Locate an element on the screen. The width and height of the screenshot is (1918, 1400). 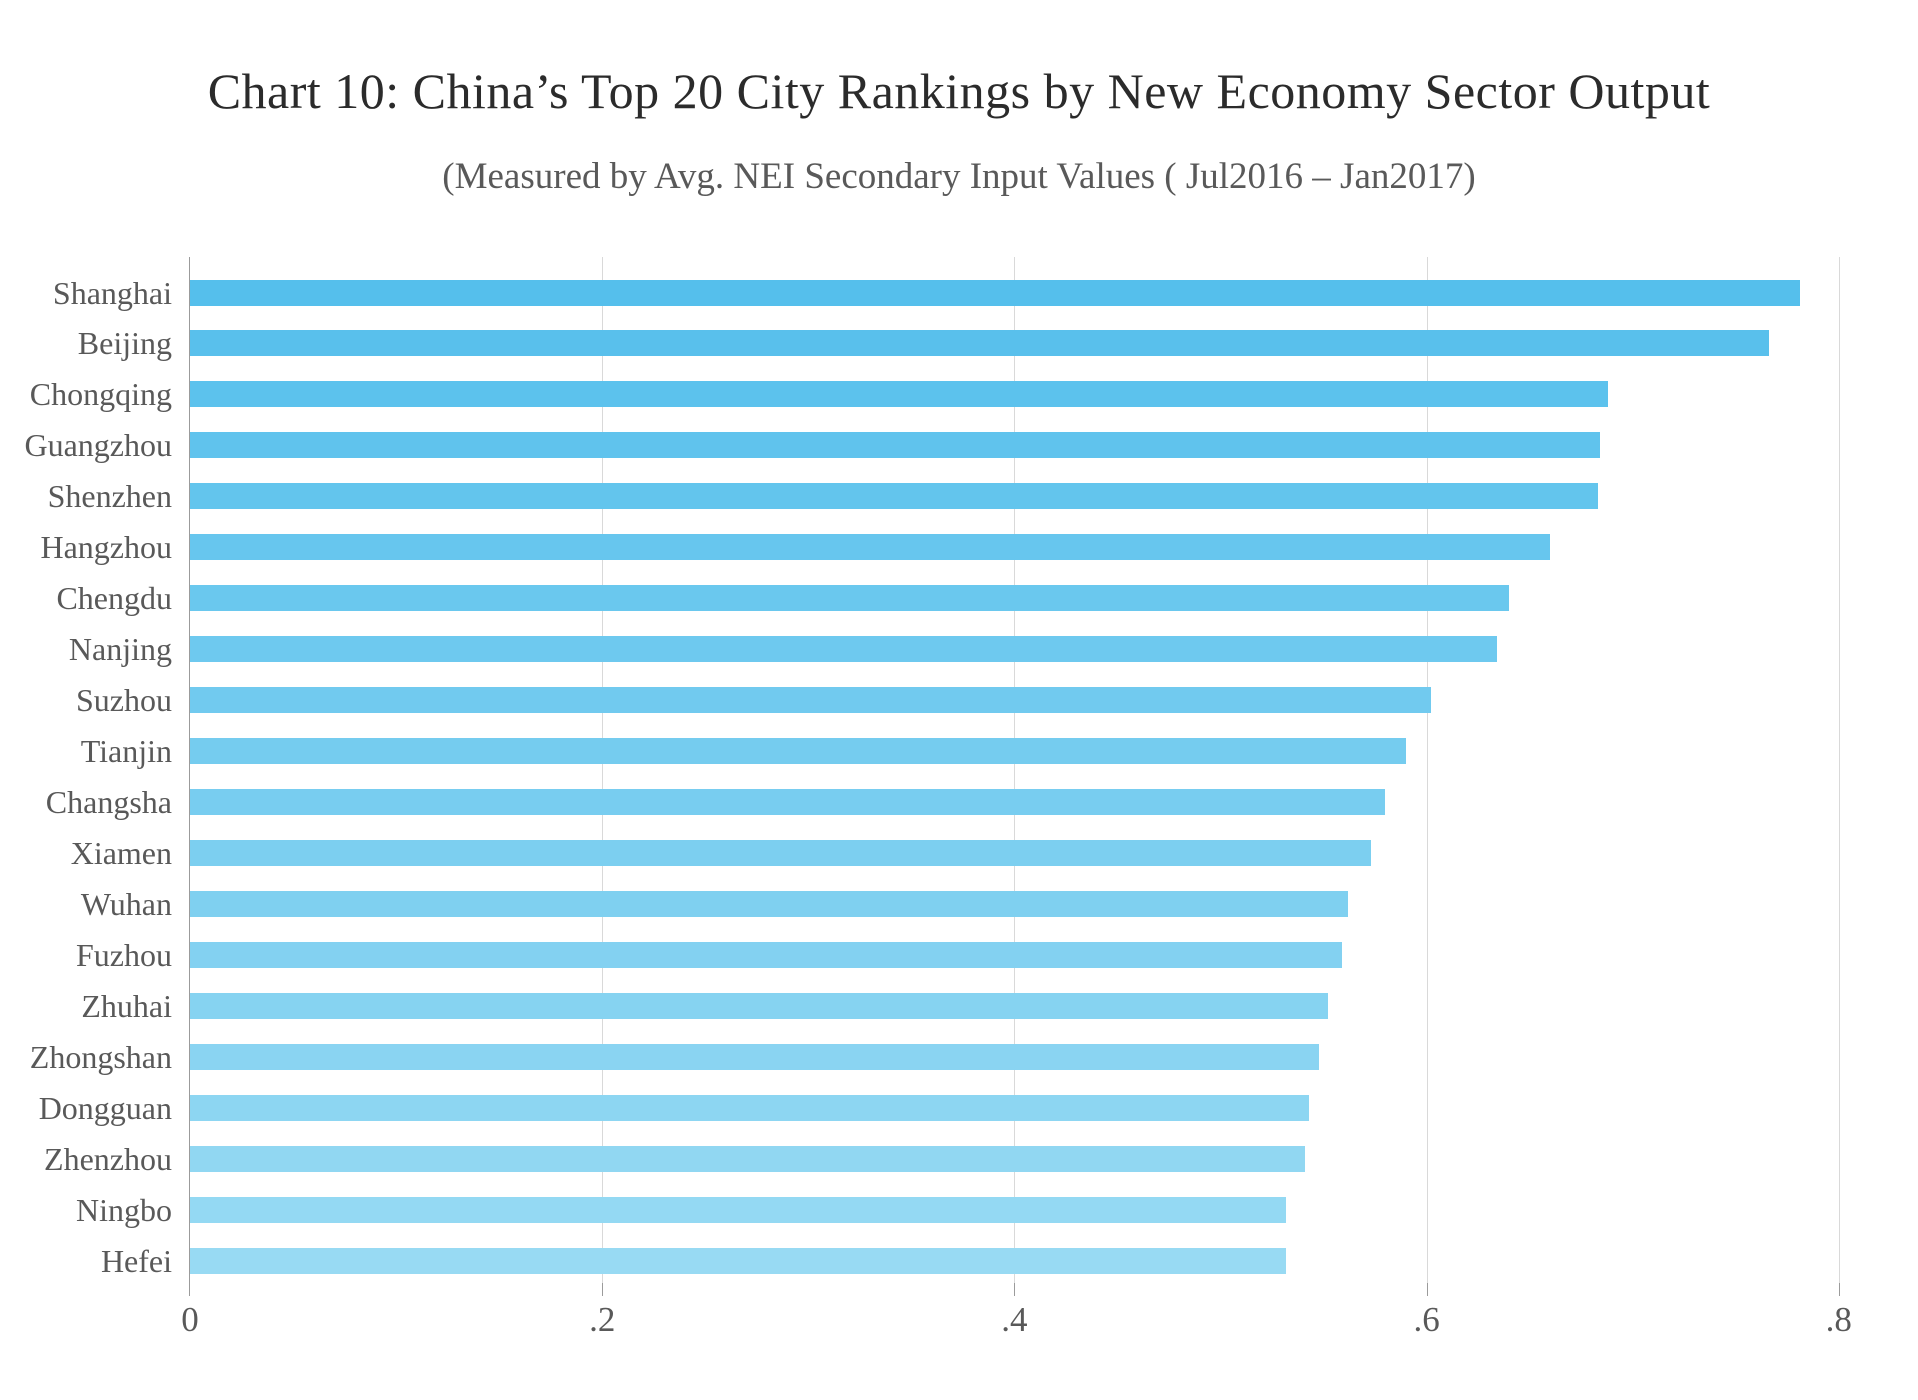
bar-beijing is located at coordinates (979, 343).